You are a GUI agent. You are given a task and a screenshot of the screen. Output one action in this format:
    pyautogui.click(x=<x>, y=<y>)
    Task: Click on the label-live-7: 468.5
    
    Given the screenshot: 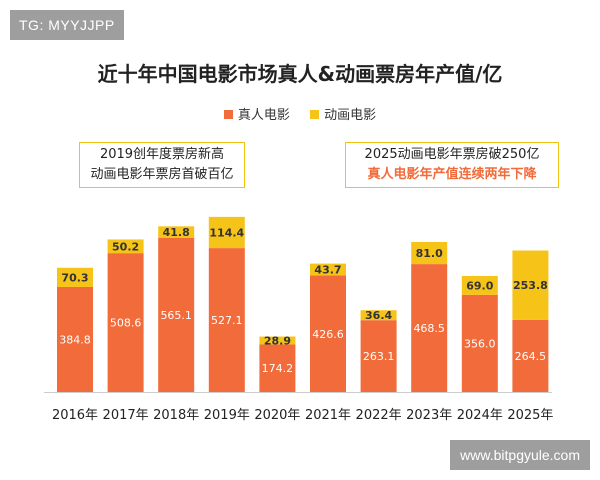 What is the action you would take?
    pyautogui.click(x=429, y=328)
    